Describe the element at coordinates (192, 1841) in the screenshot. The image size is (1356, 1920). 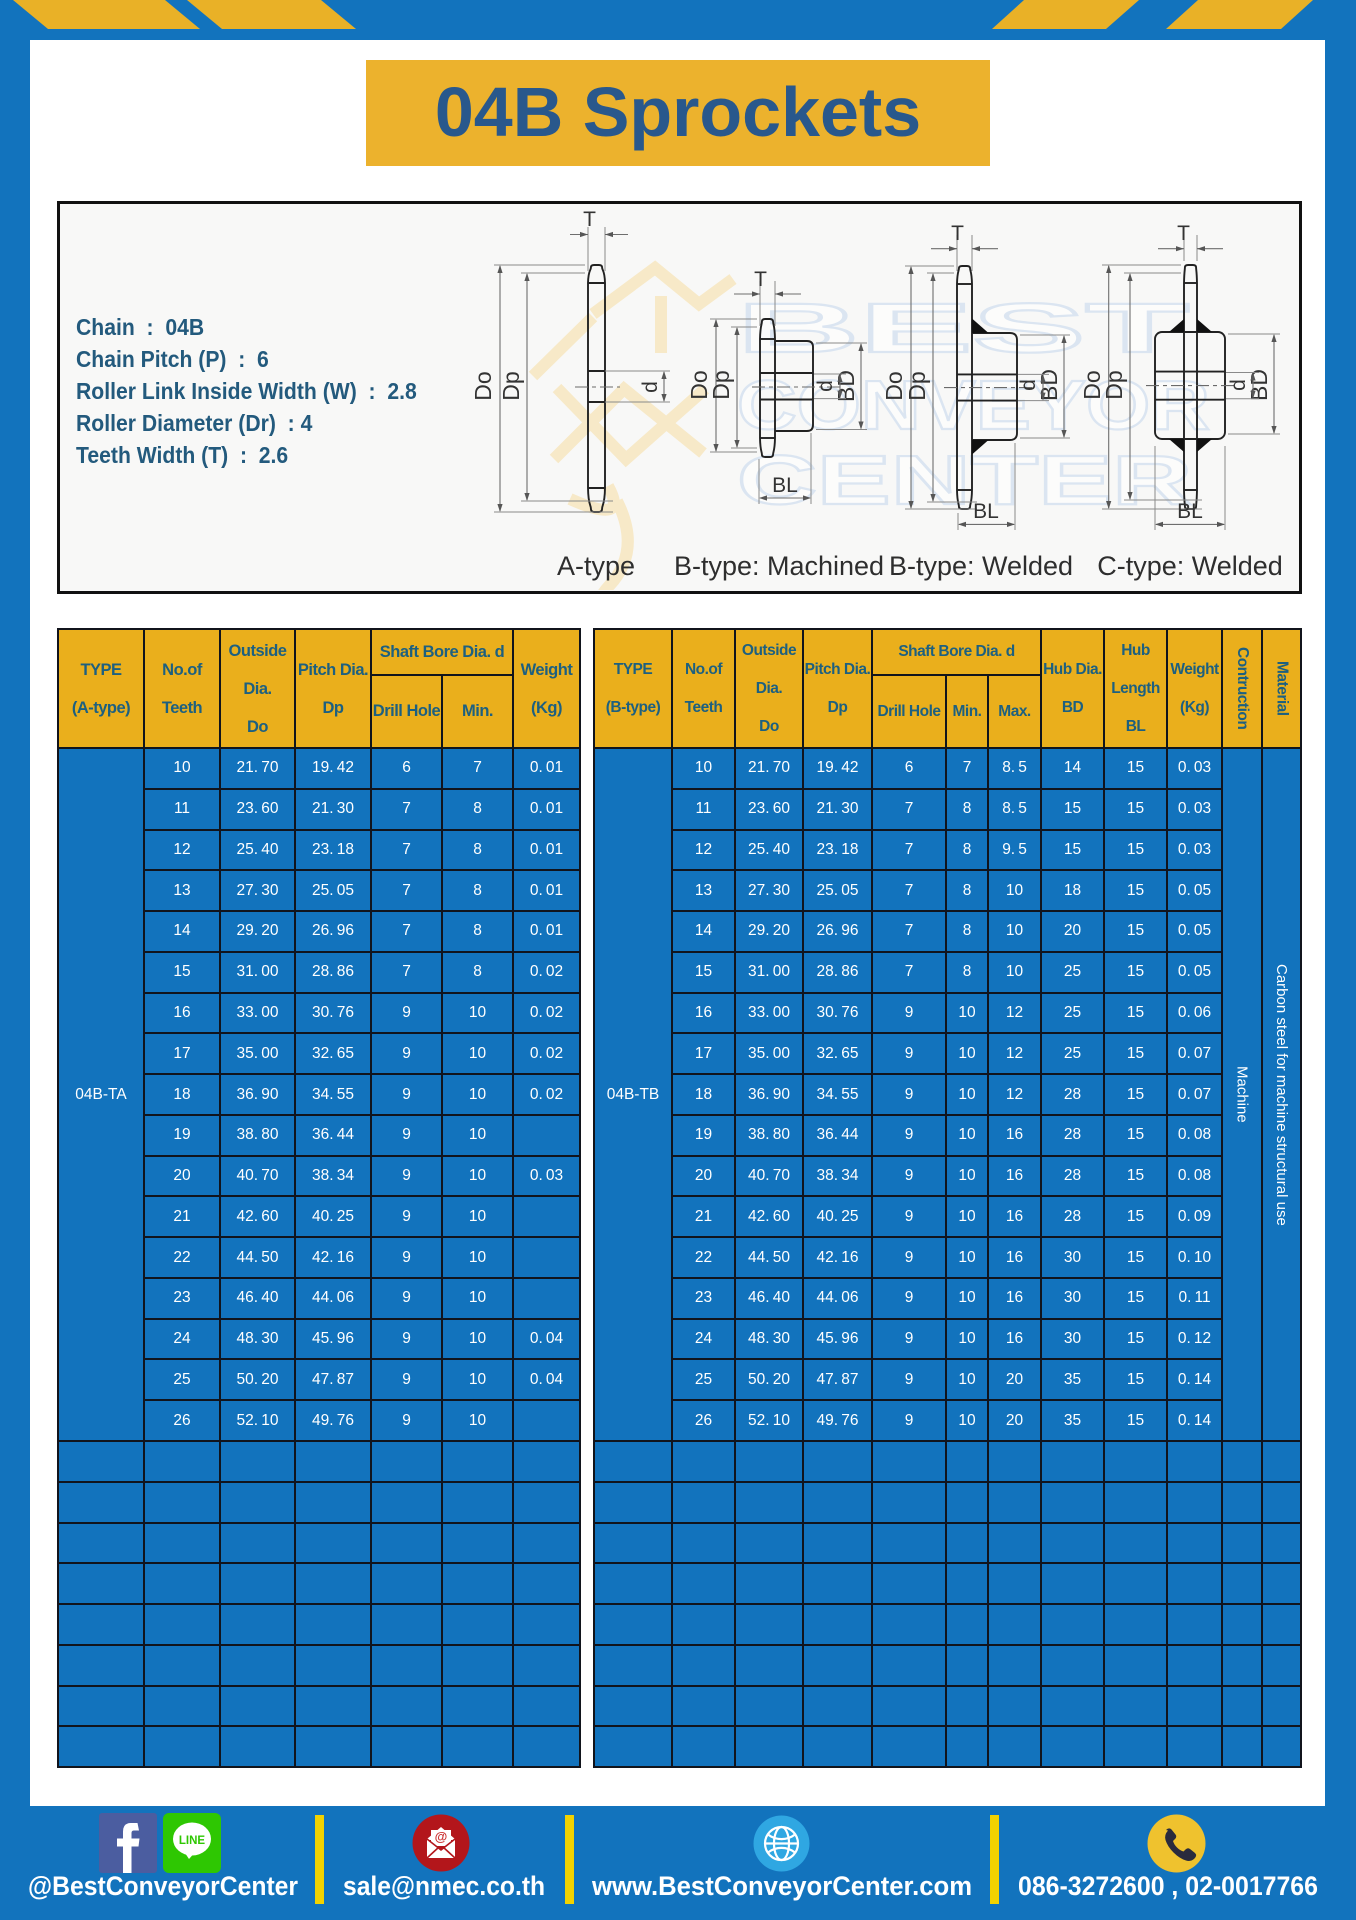
I see `svg-text: LINE` at that location.